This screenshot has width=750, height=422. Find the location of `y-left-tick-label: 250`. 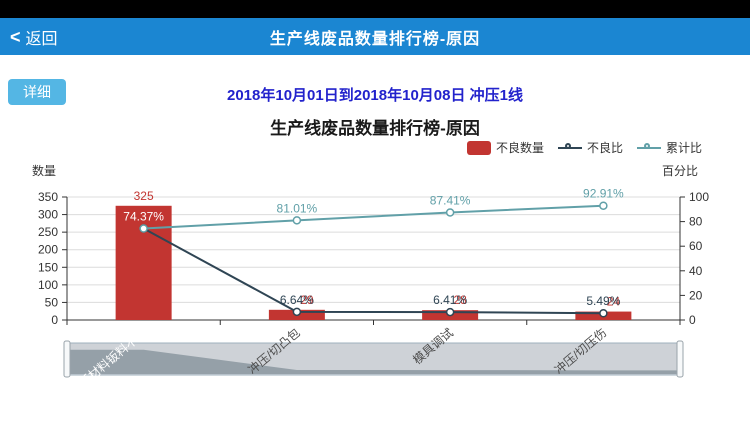

y-left-tick-label: 250 is located at coordinates (48, 232).